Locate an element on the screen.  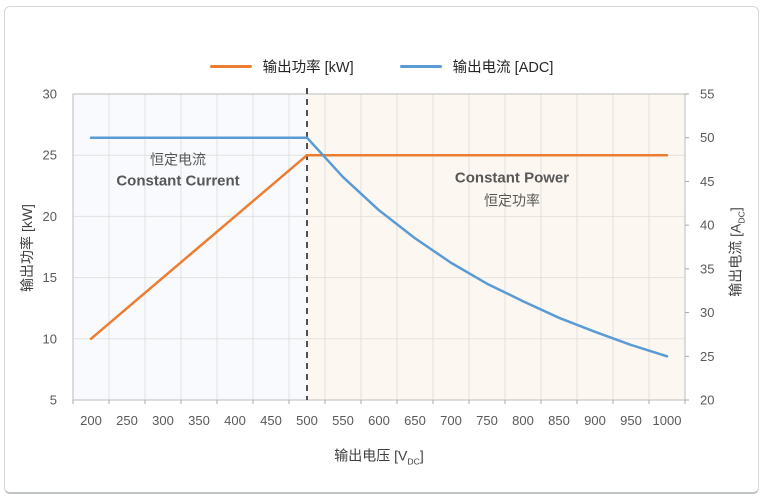
y-right-tick-label: 20 is located at coordinates (707, 400).